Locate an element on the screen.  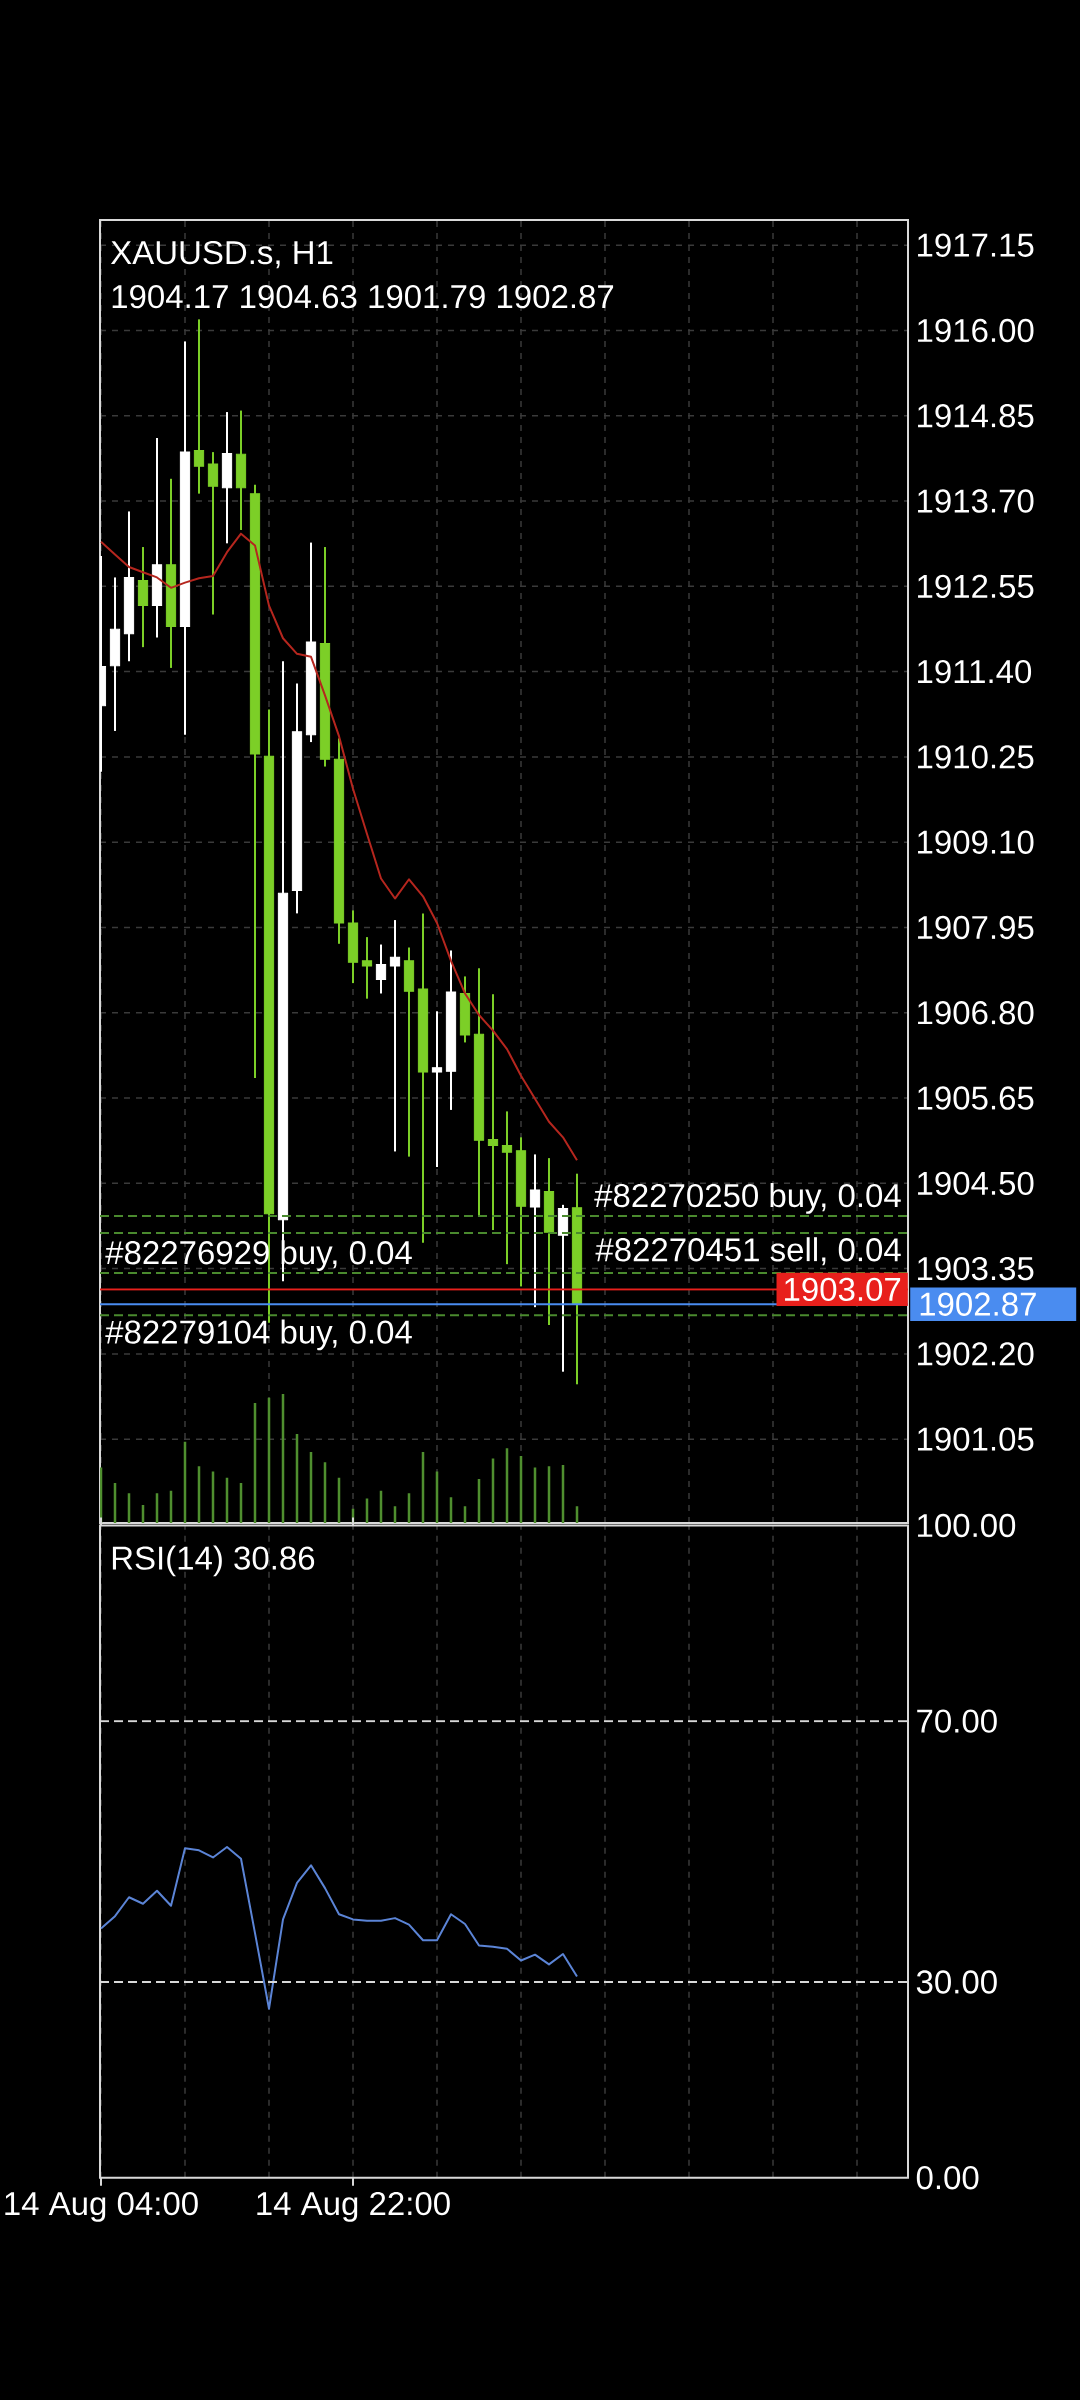
y-tick-label: 1905.65 is located at coordinates (976, 1098).